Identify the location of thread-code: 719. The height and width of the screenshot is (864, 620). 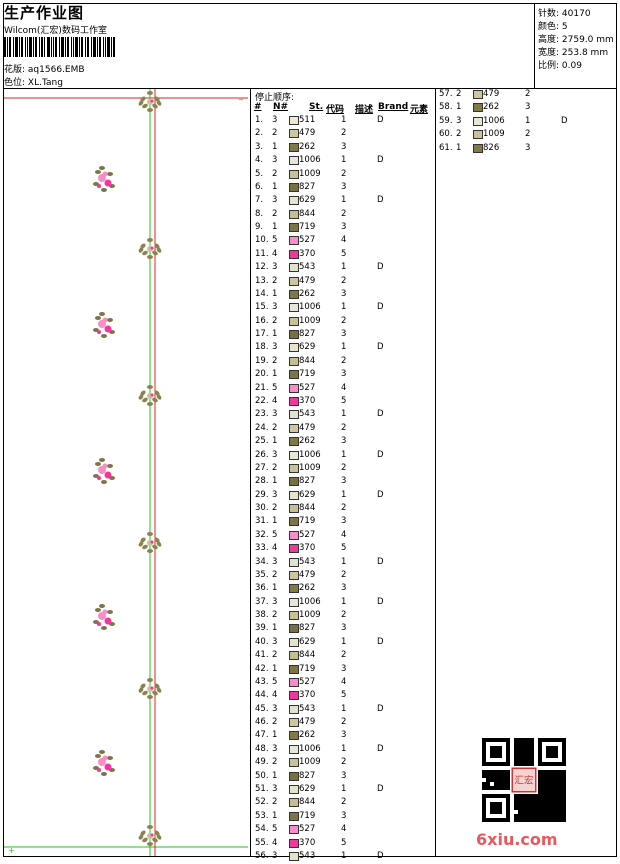
(307, 521).